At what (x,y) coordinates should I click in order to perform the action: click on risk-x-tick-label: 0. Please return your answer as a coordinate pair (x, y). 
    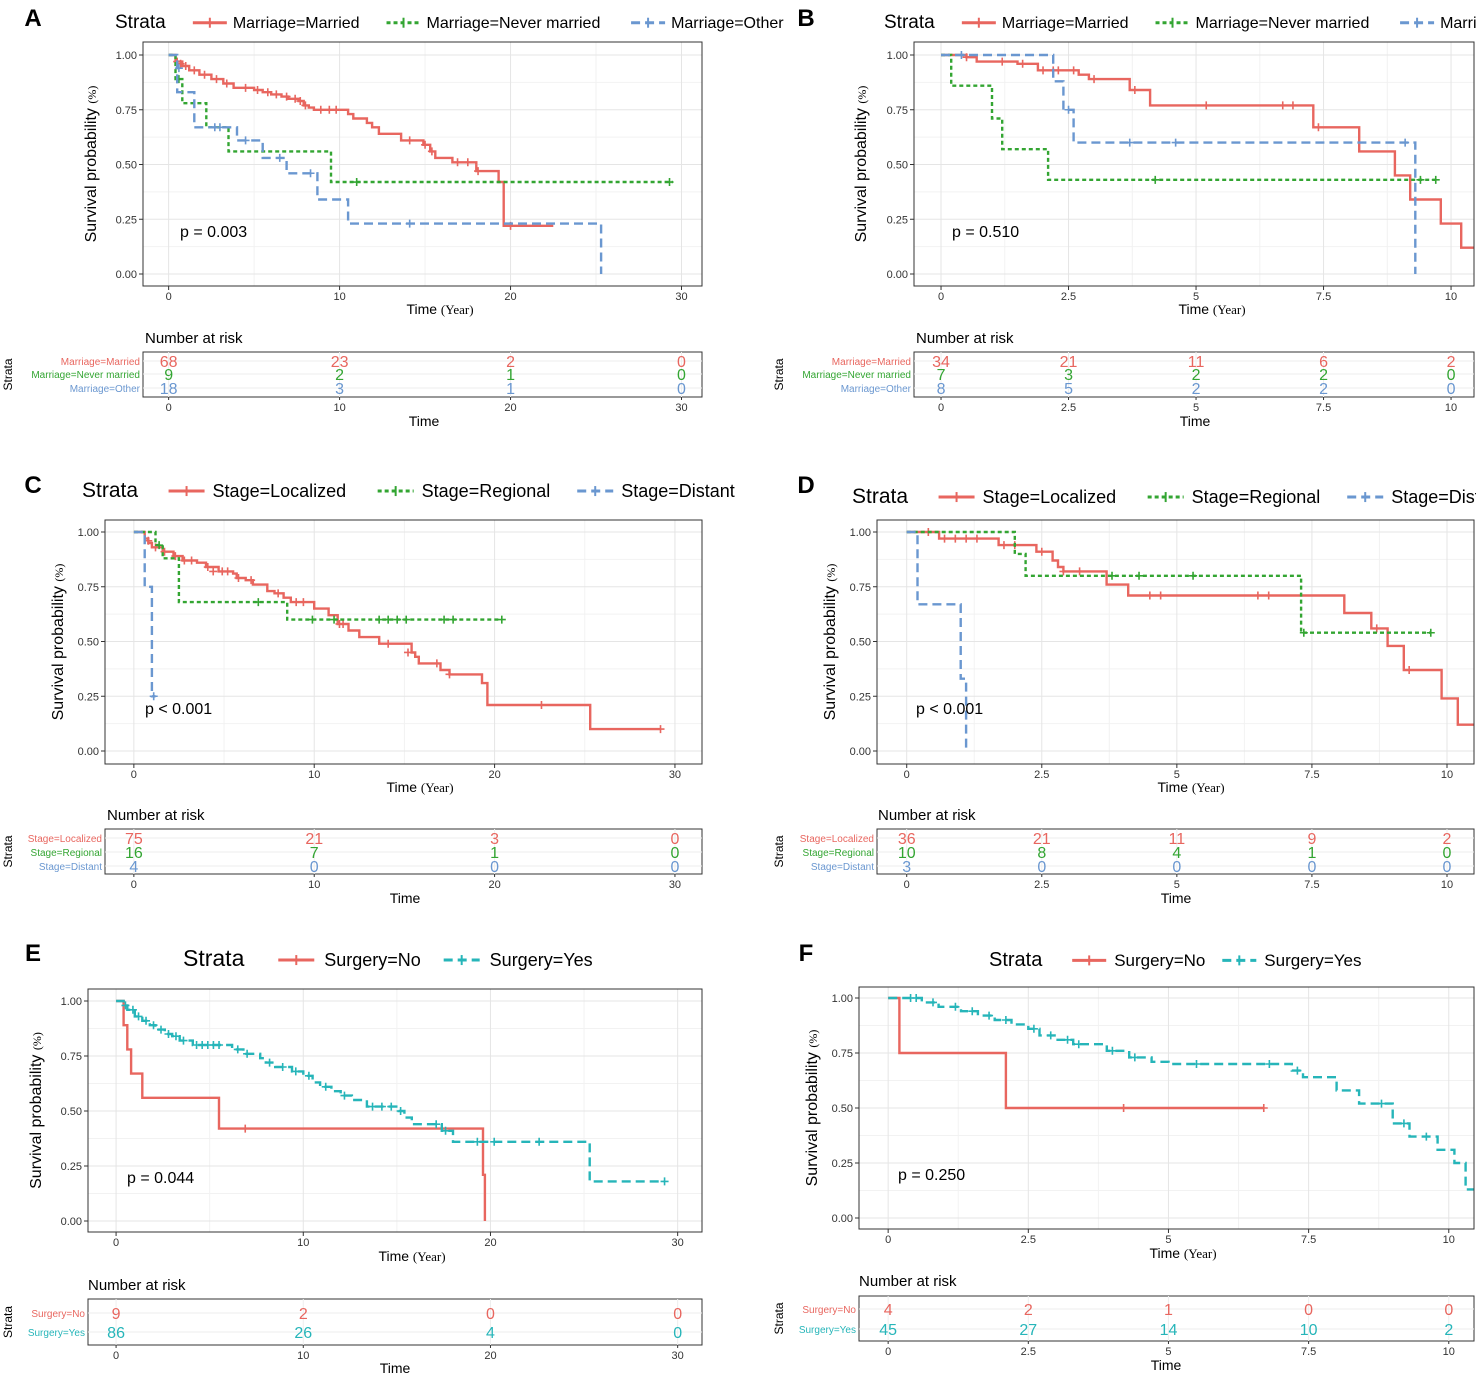
    Looking at the image, I should click on (907, 885).